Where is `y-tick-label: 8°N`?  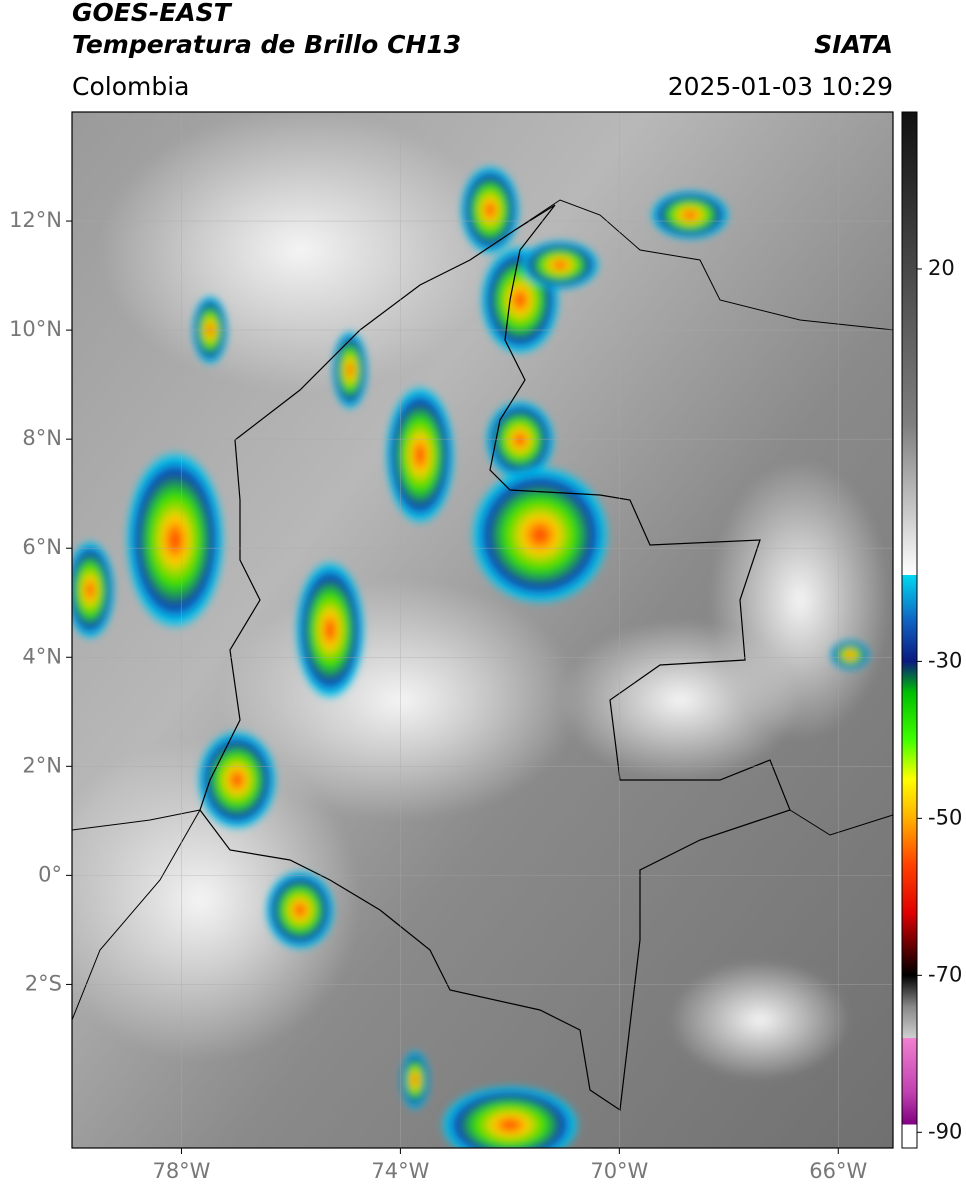 y-tick-label: 8°N is located at coordinates (42, 438).